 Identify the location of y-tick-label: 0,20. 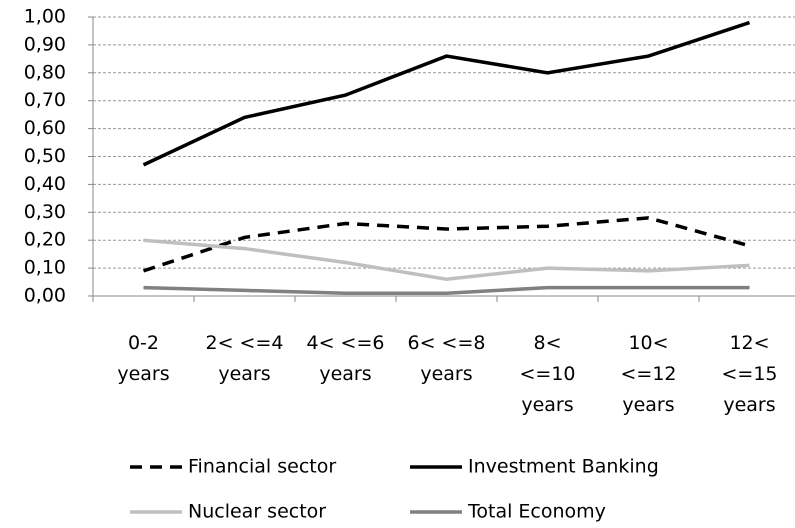
(45, 240).